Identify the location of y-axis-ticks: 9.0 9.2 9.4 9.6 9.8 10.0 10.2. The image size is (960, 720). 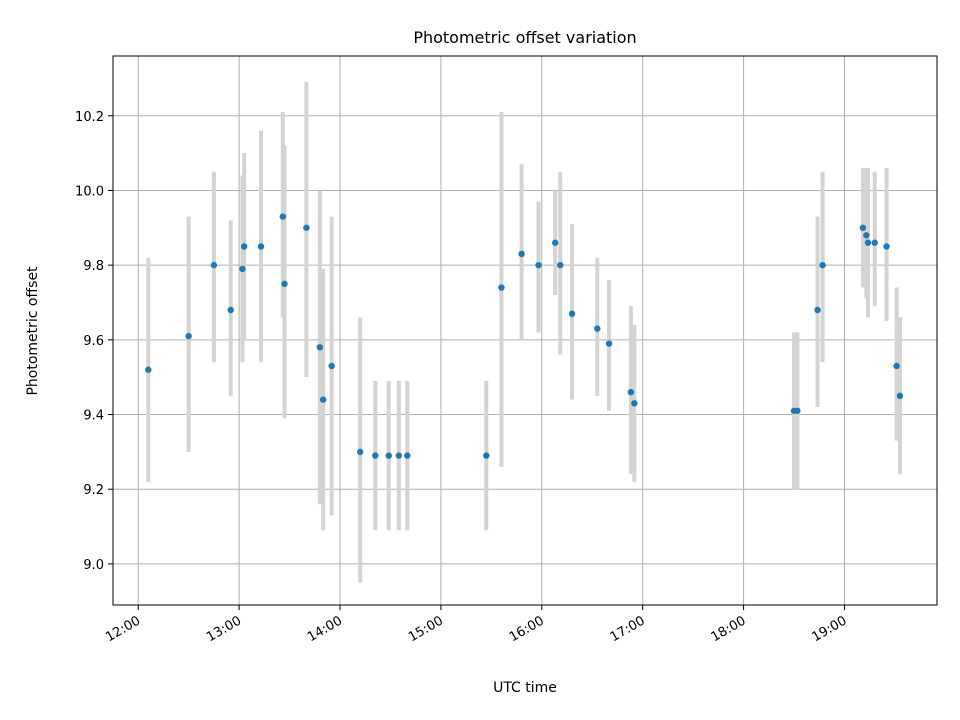
(94, 341).